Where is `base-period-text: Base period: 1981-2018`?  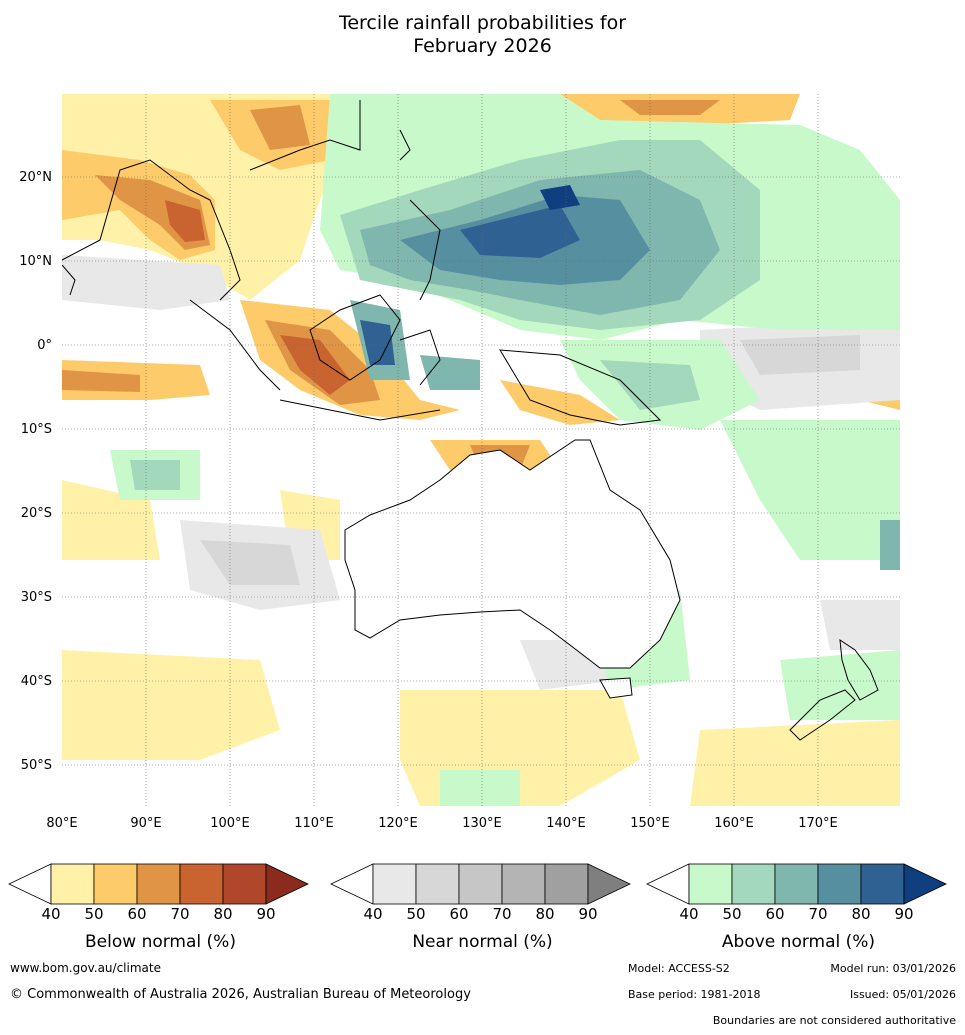
base-period-text: Base period: 1981-2018 is located at coordinates (694, 994).